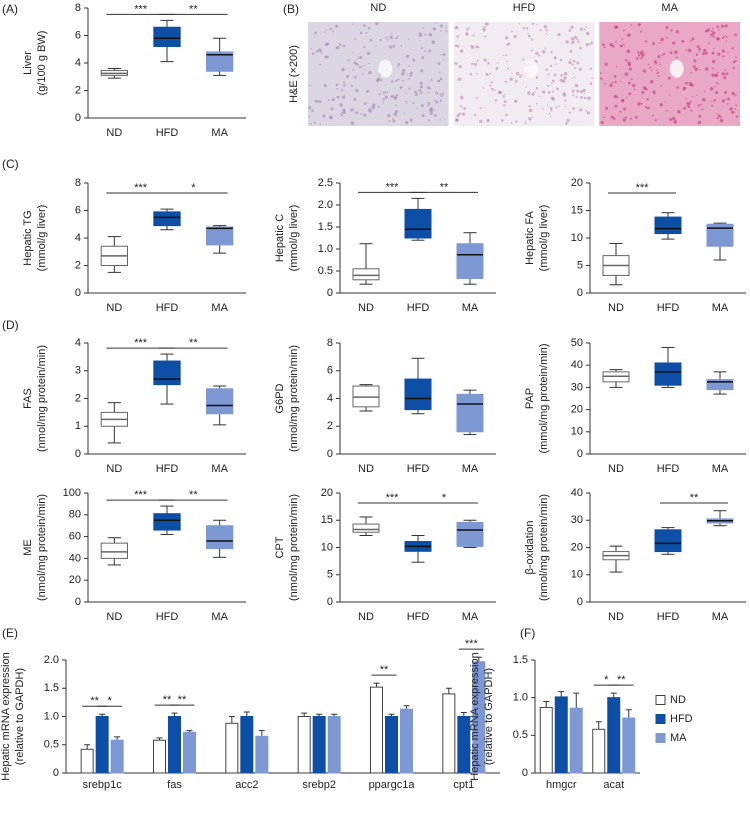 The height and width of the screenshot is (816, 750). Describe the element at coordinates (327, 520) in the screenshot. I see `y-tick-label: 15` at that location.